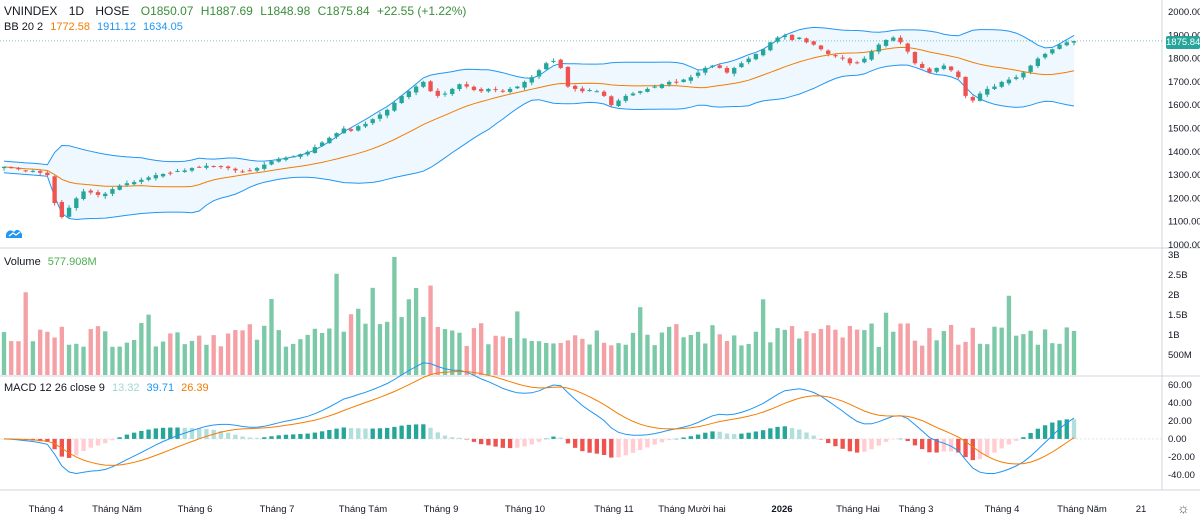 The width and height of the screenshot is (1200, 516). Describe the element at coordinates (108, 388) in the screenshot. I see `macd-legend: MACD 12 26 close 9 13.32 39.71 26.39` at that location.